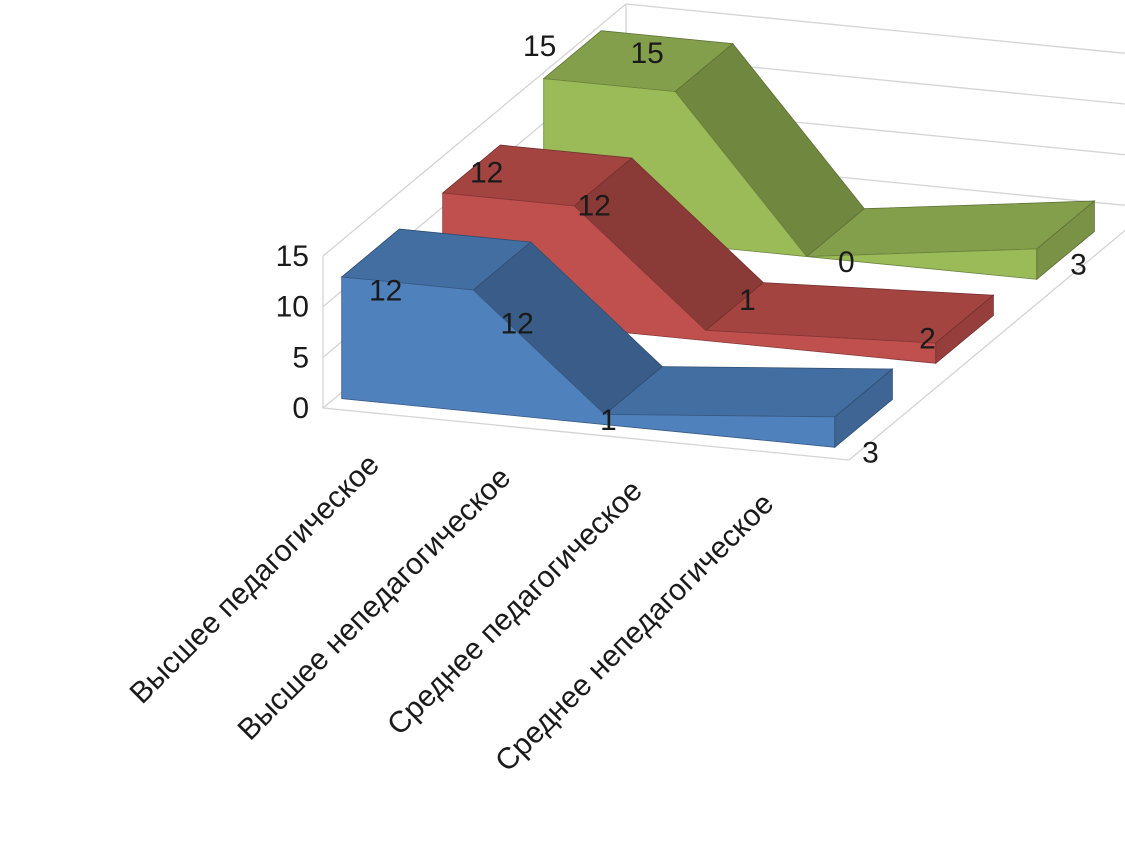 The image size is (1125, 848). I want to click on series-3-data-label: 3, so click(1078, 265).